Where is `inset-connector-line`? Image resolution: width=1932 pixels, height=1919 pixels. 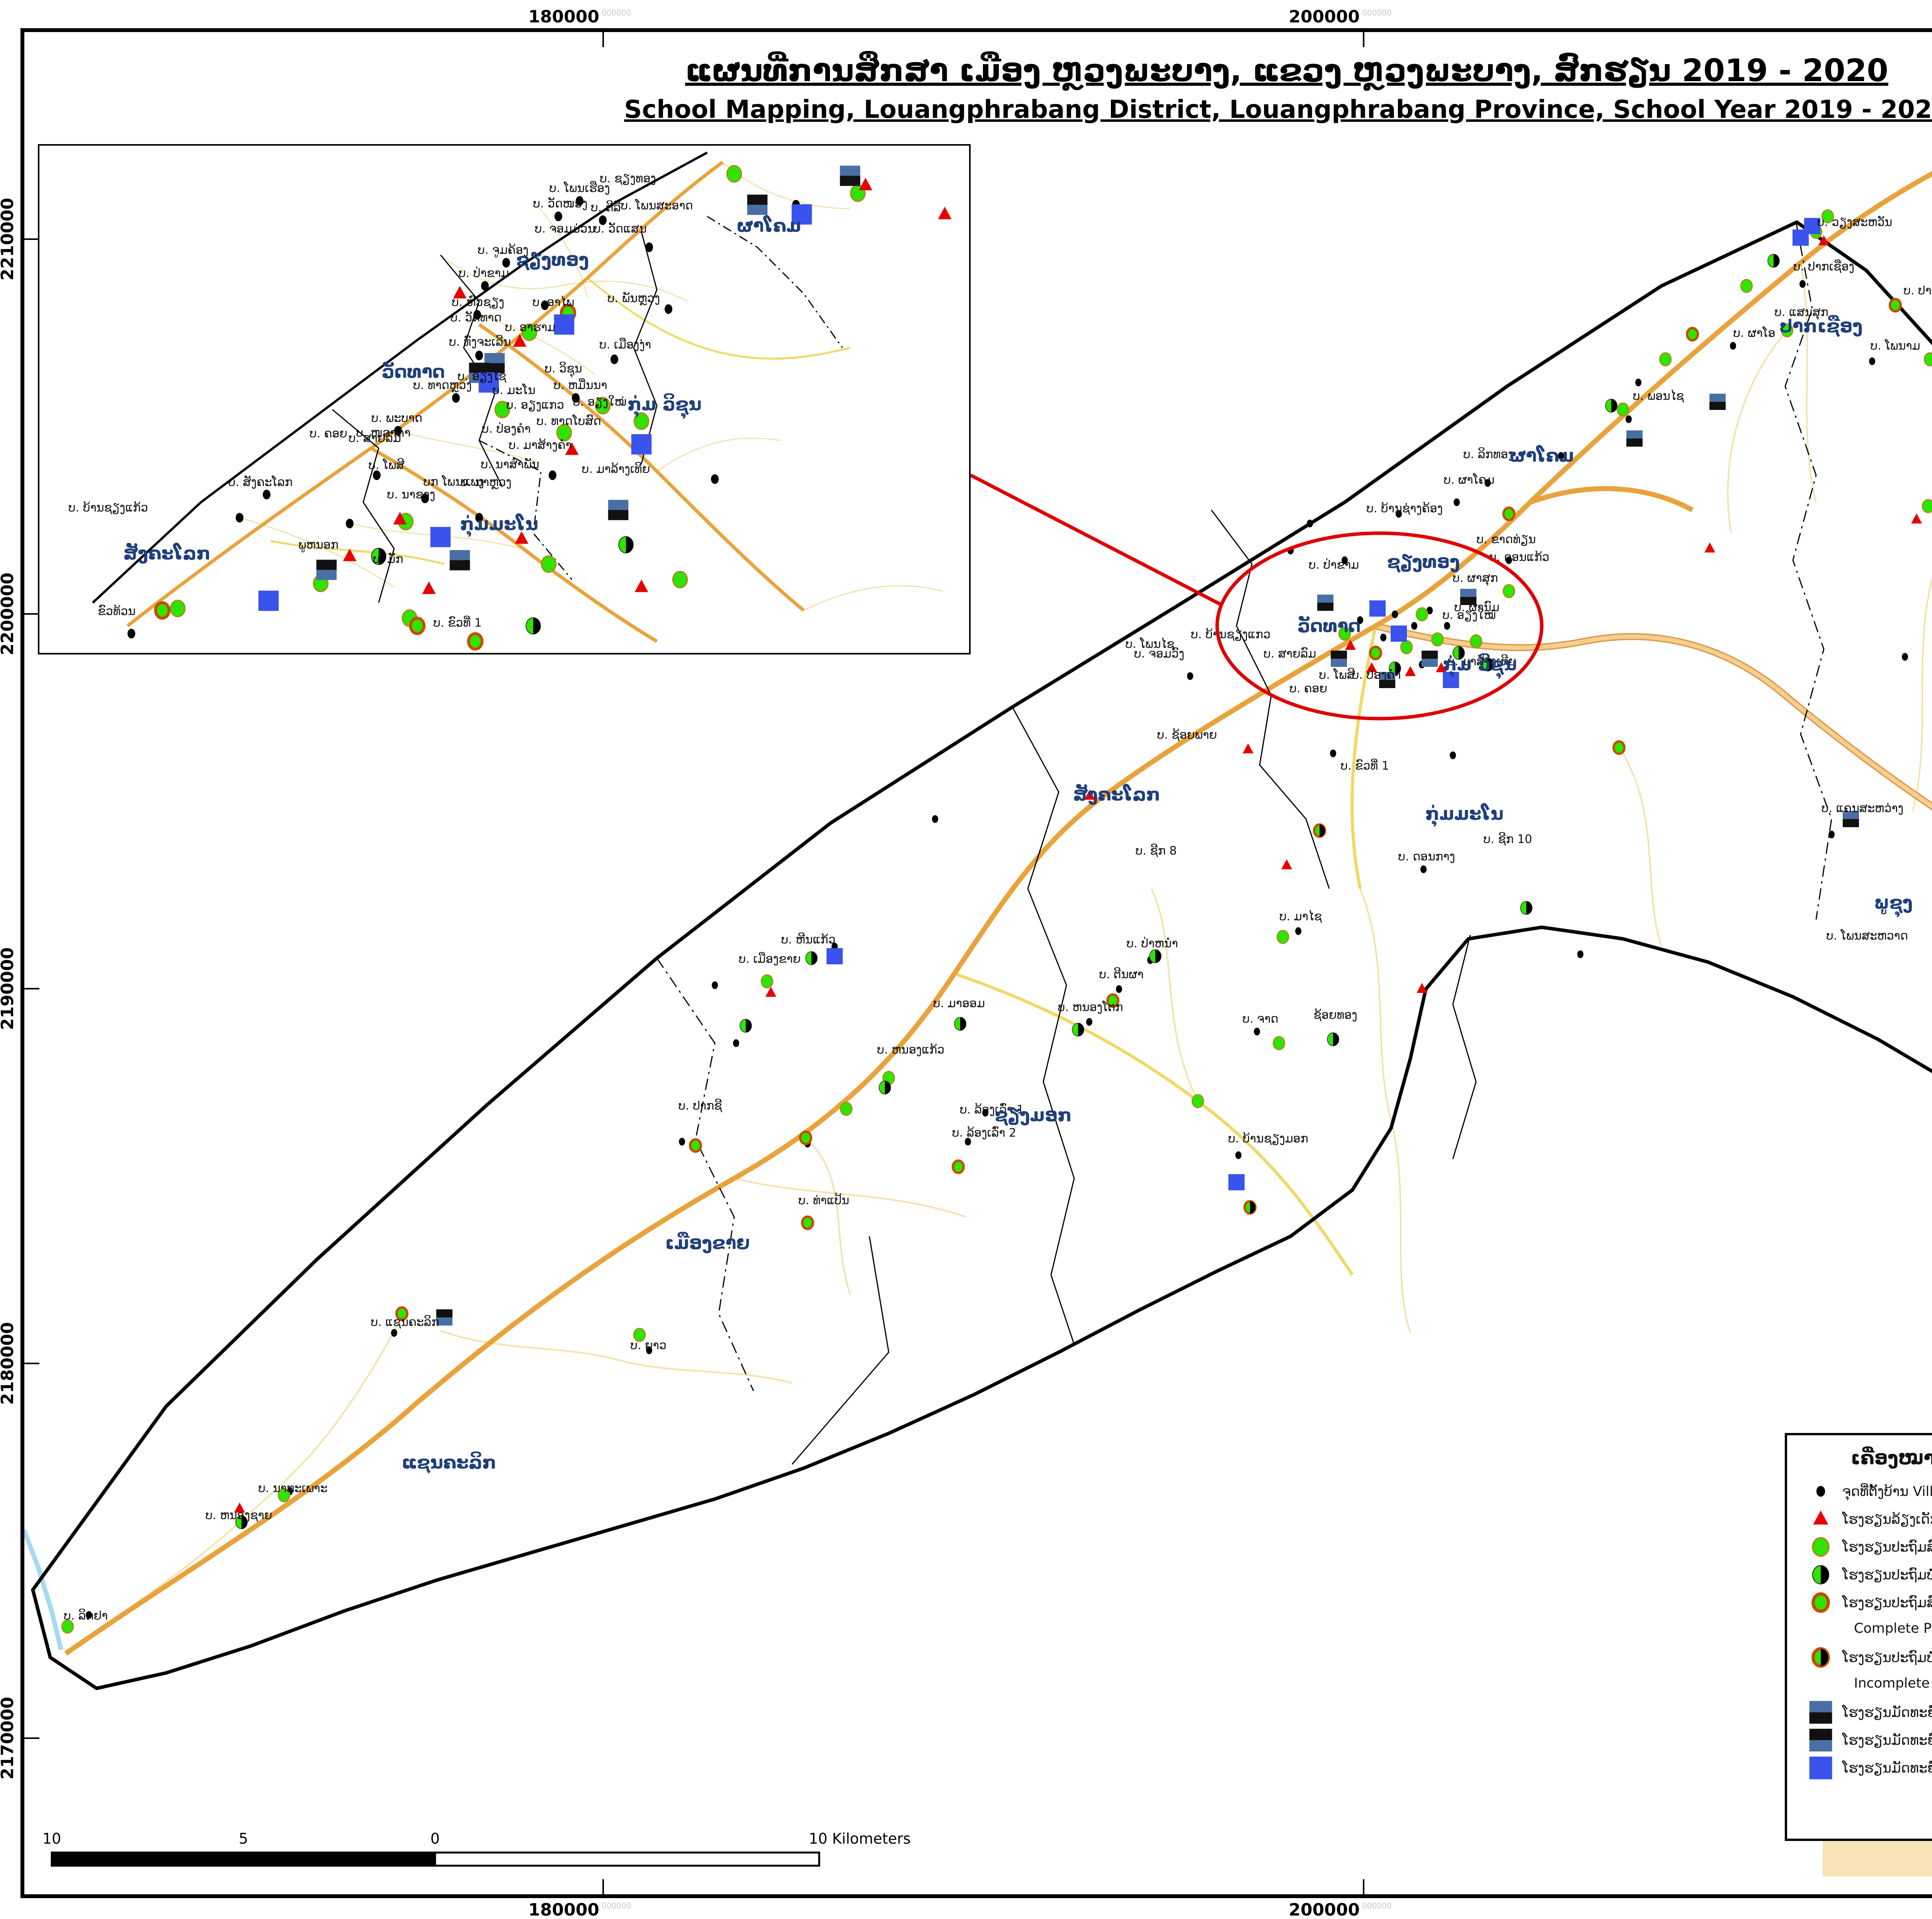 inset-connector-line is located at coordinates (1096, 540).